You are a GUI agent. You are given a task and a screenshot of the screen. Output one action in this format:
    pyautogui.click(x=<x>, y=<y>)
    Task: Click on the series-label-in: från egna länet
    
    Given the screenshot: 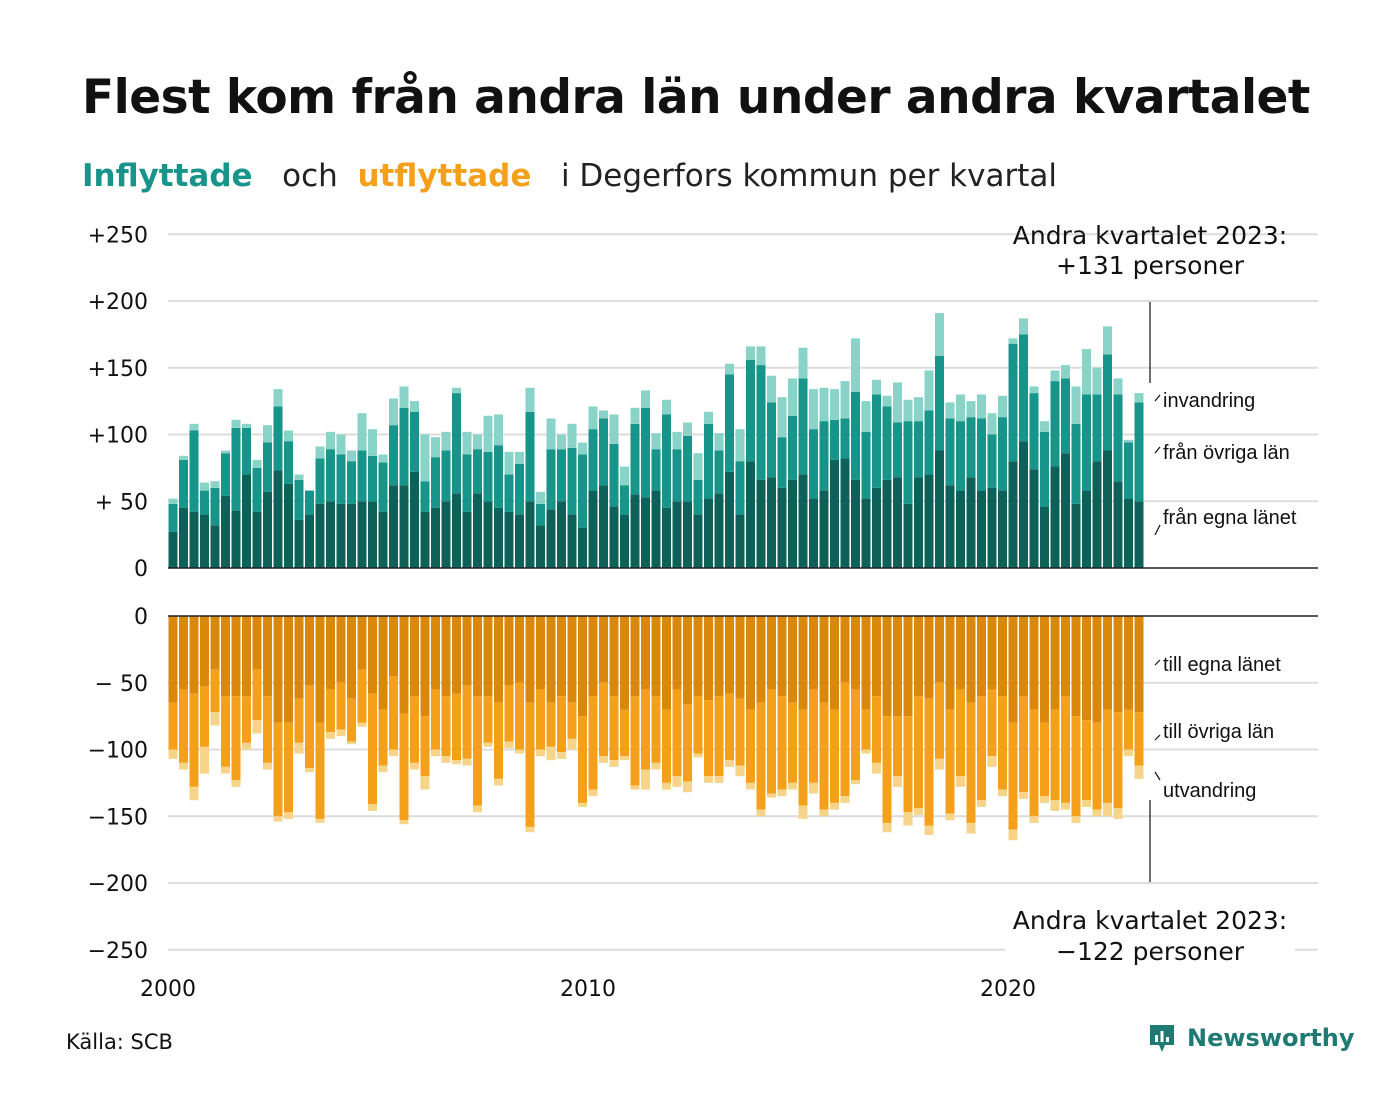 What is the action you would take?
    pyautogui.click(x=1230, y=518)
    